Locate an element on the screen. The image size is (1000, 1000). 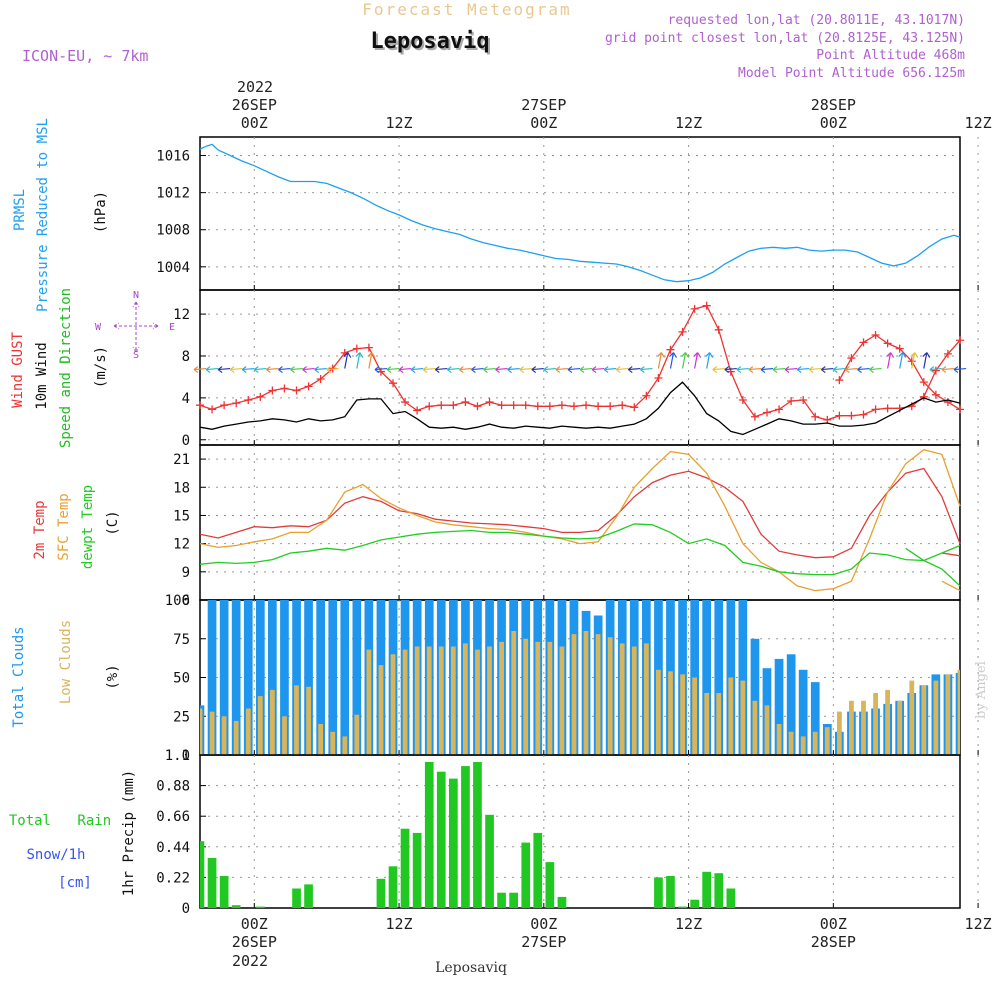
top-hour-label: 12Z is located at coordinates (399, 123).